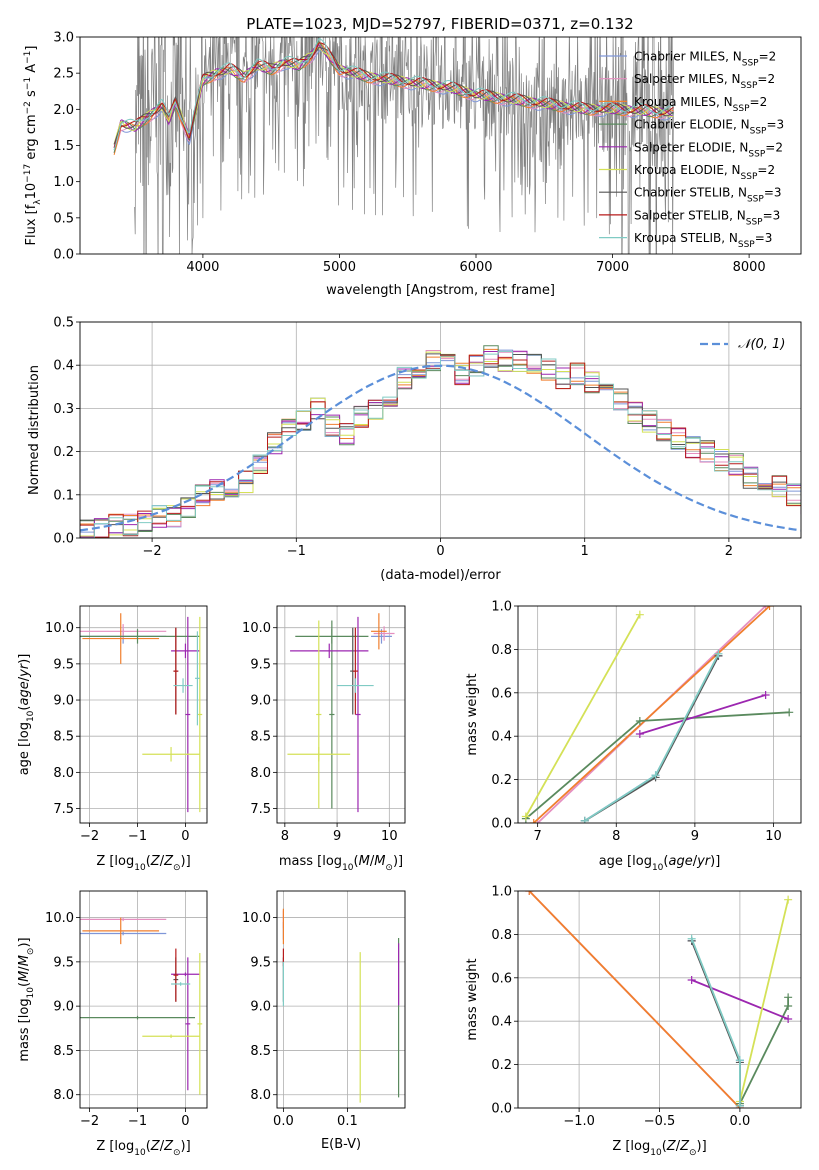 This screenshot has height=1170, width=819. I want to click on y-tick-label: 2.5, so click(63, 74).